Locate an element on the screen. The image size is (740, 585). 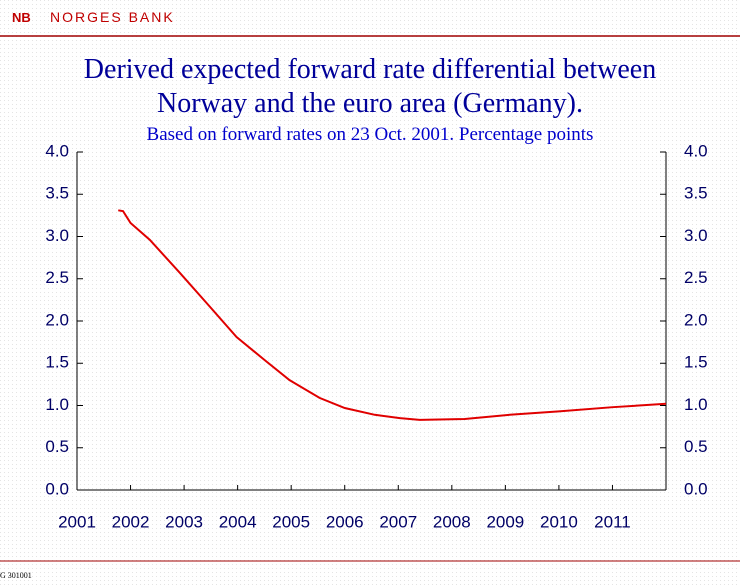
x-tick-label: 2002 is located at coordinates (131, 521).